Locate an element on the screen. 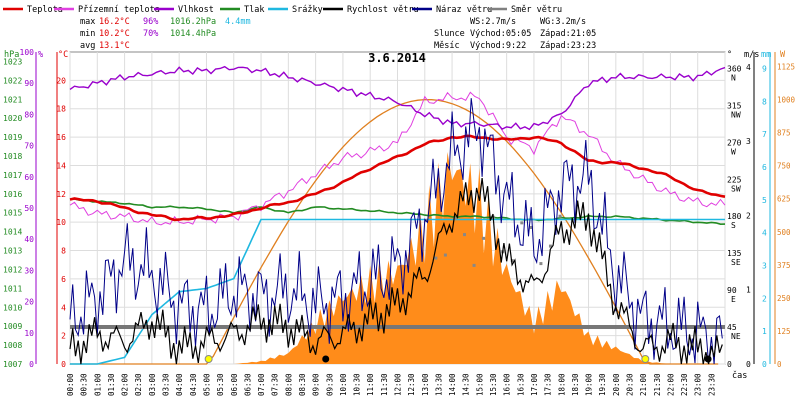  tick-time: 22:00 is located at coordinates (670, 384).